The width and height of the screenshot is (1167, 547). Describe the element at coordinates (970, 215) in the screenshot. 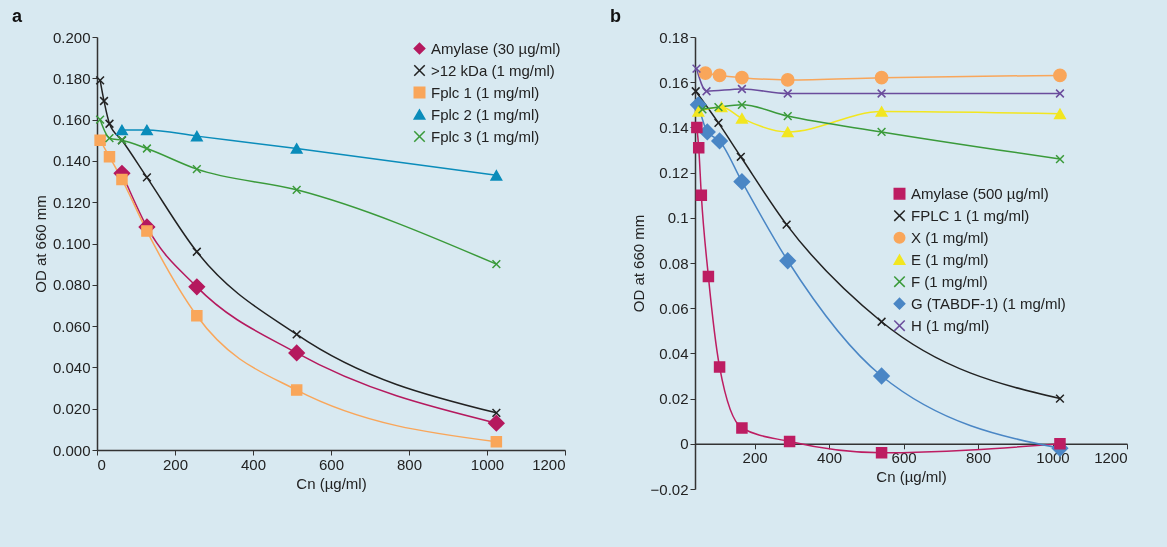

I see `legend-label: FPLC 1 (1 mg/ml)` at that location.